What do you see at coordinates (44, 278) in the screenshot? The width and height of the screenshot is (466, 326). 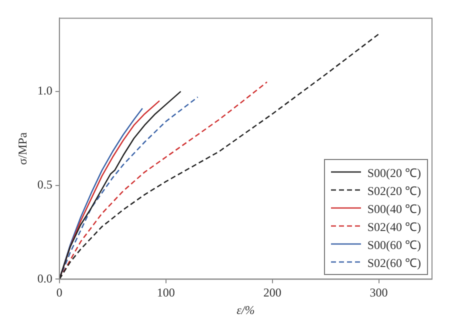 I see `y-tick-label: 0.0` at bounding box center [44, 278].